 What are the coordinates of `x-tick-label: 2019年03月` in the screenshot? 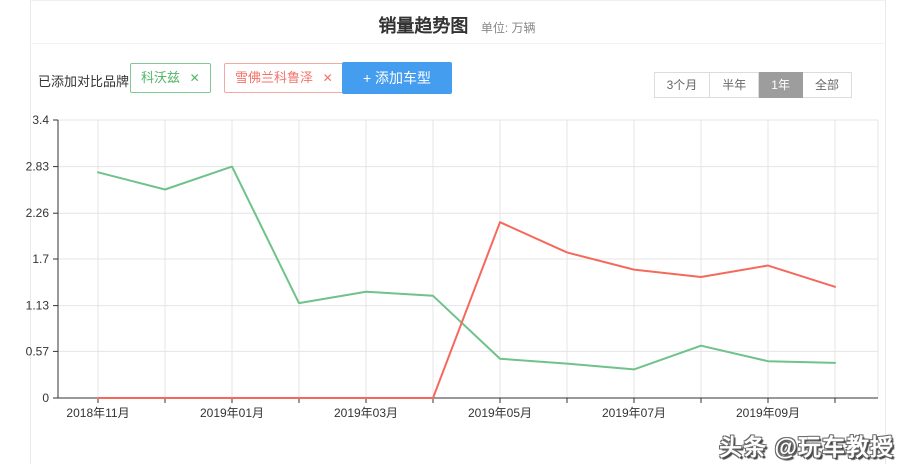 It's located at (366, 413).